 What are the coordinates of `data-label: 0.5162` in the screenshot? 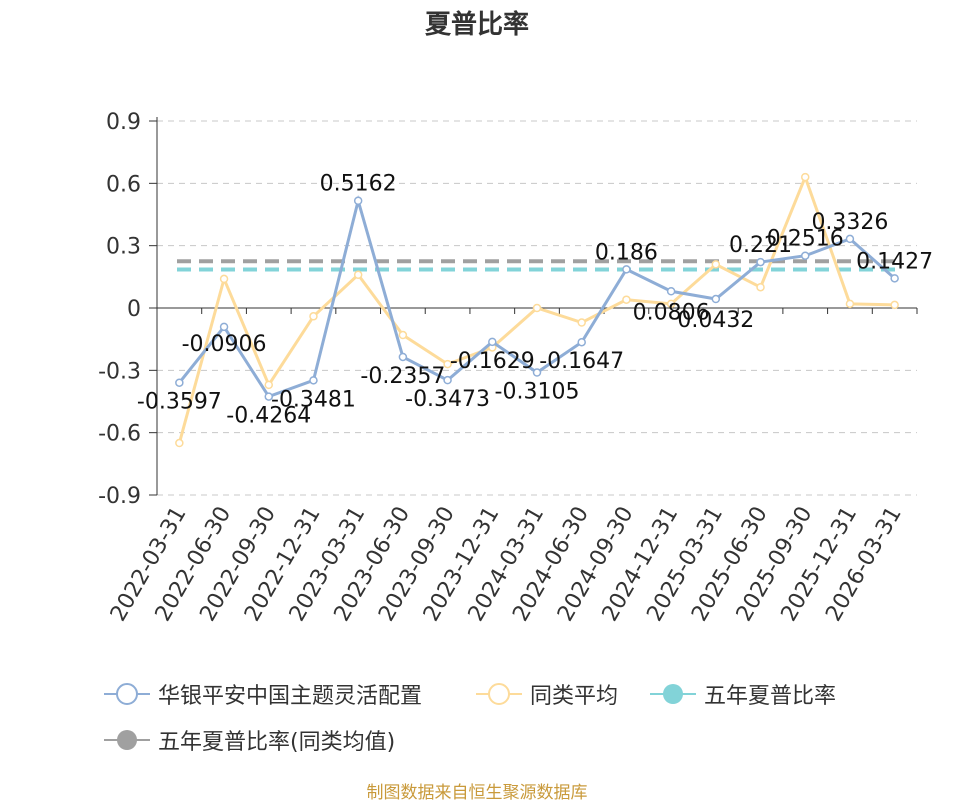 It's located at (358, 184).